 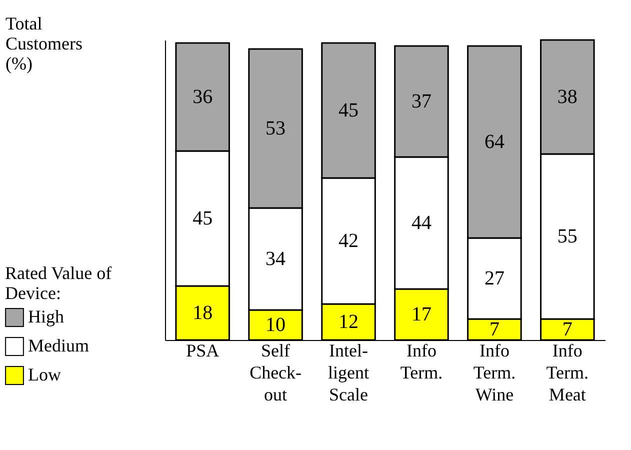 What do you see at coordinates (348, 241) in the screenshot?
I see `data-label: 42` at bounding box center [348, 241].